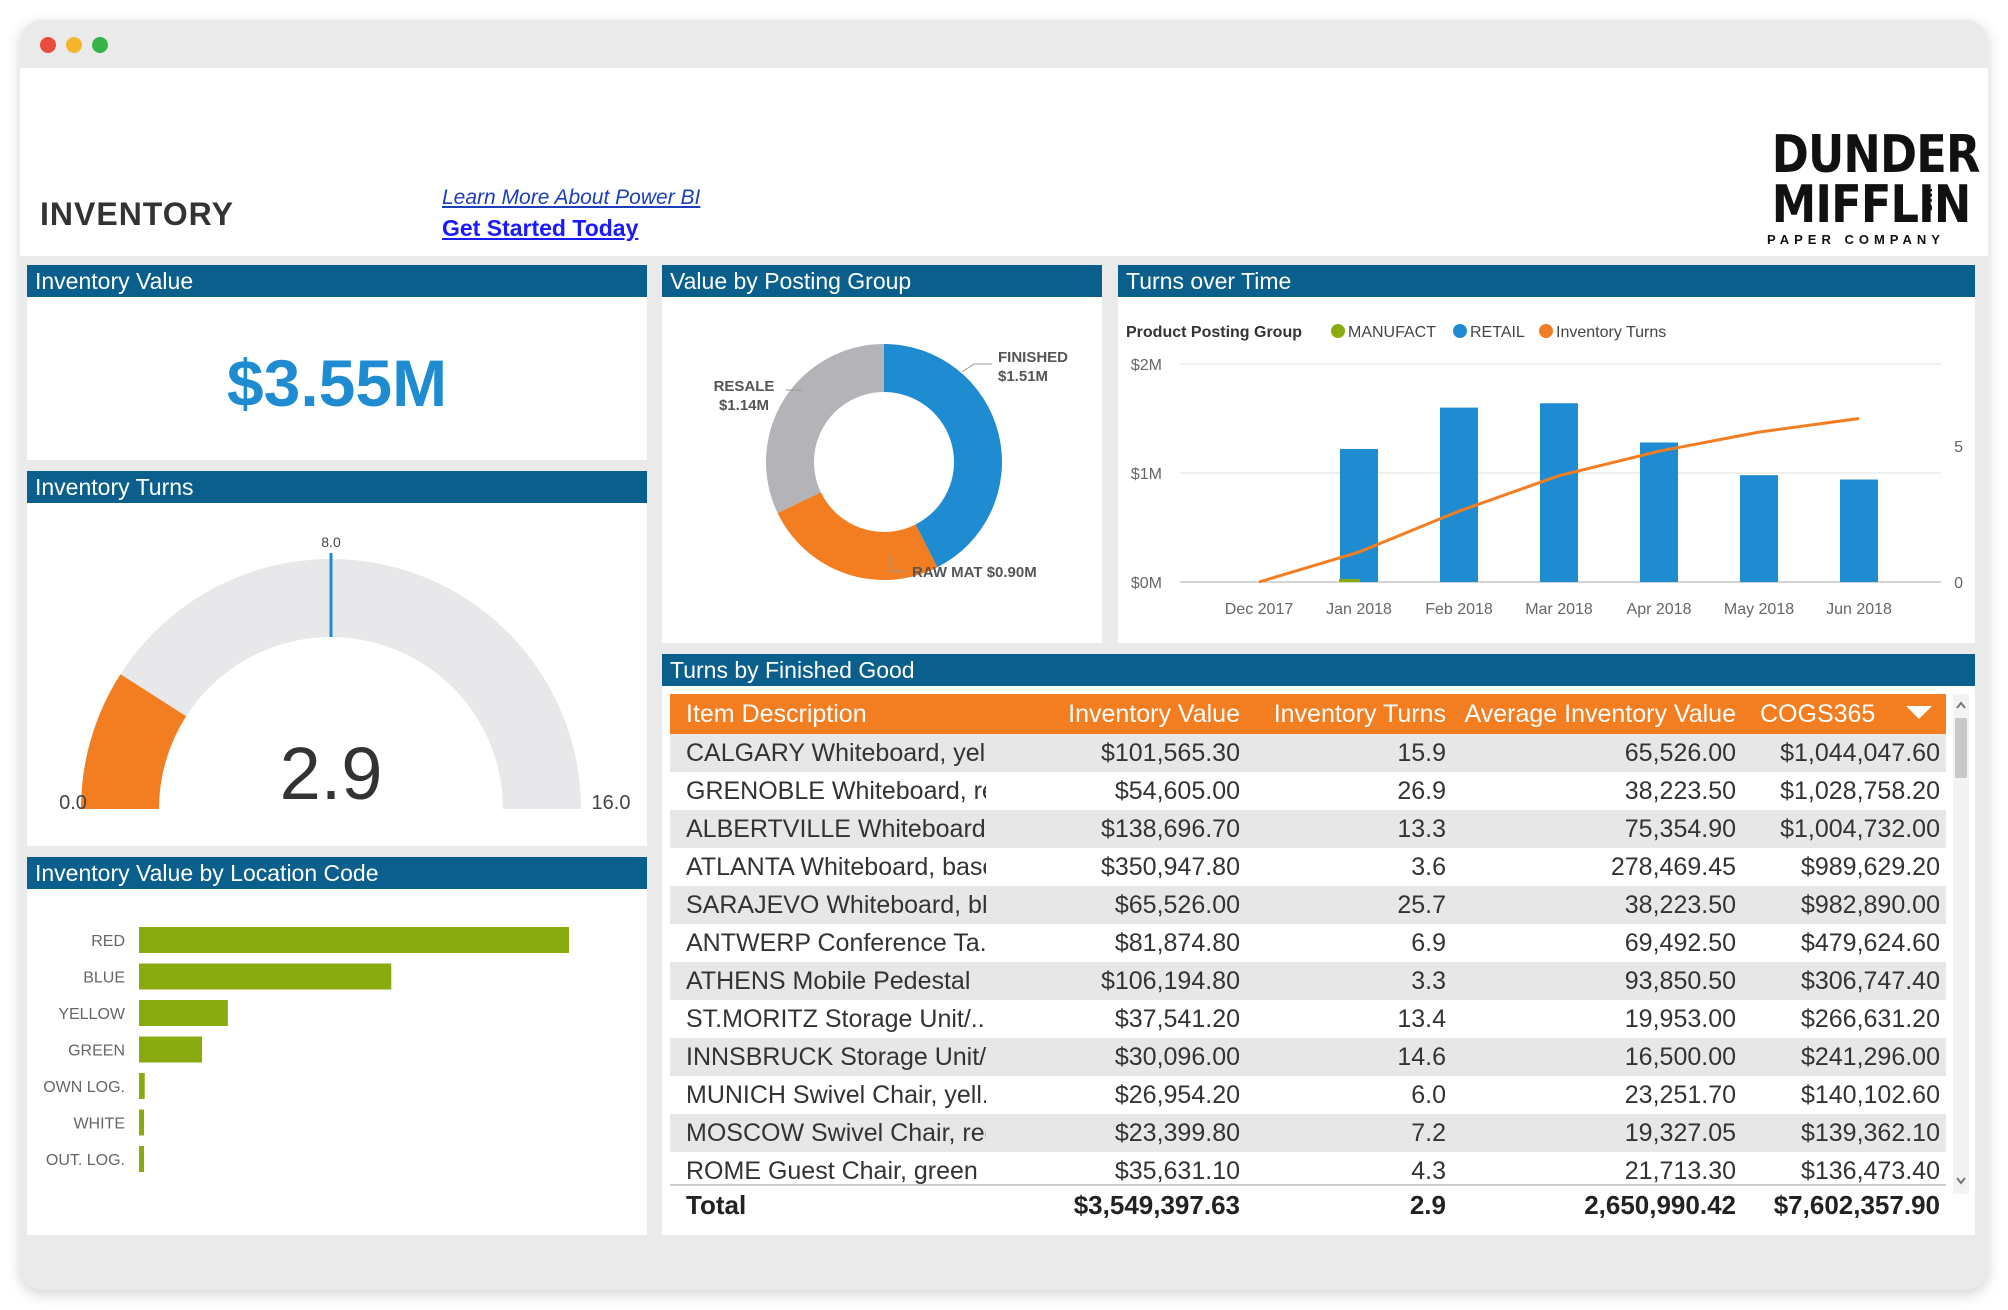 This screenshot has height=1310, width=2008. Describe the element at coordinates (100, 45) in the screenshot. I see `maximize-window-button` at that location.